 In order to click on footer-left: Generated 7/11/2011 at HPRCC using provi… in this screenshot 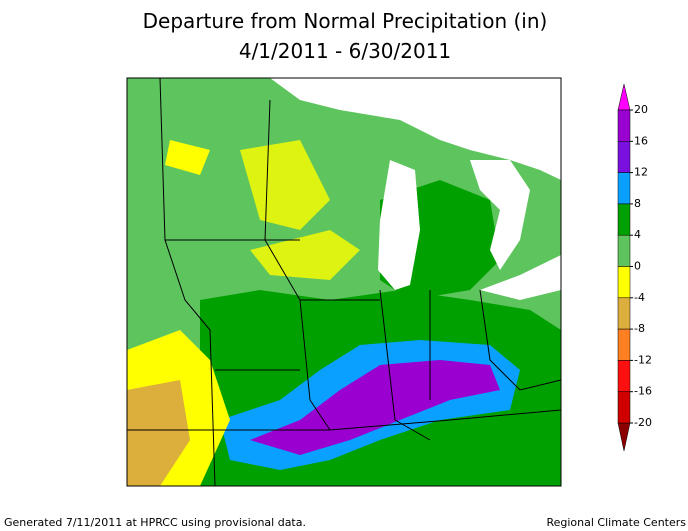, I will do `click(155, 522)`.